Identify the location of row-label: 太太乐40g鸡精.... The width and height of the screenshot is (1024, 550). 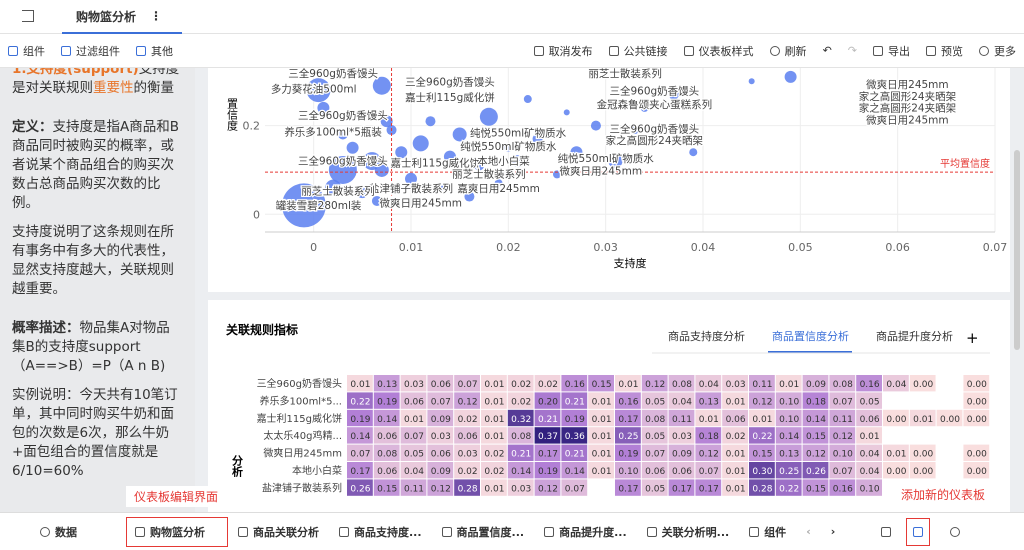
(302, 435).